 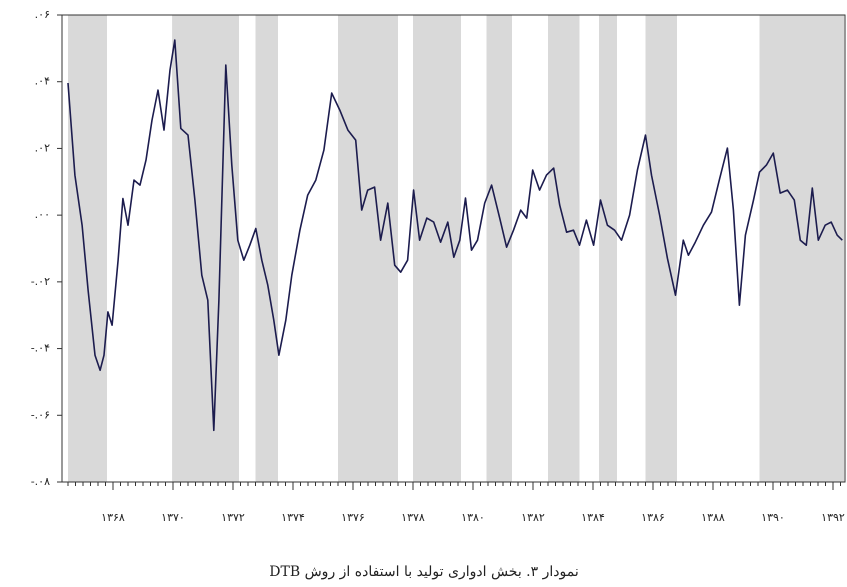 I want to click on x-tick-label: ۱۳۸۰, so click(x=473, y=517).